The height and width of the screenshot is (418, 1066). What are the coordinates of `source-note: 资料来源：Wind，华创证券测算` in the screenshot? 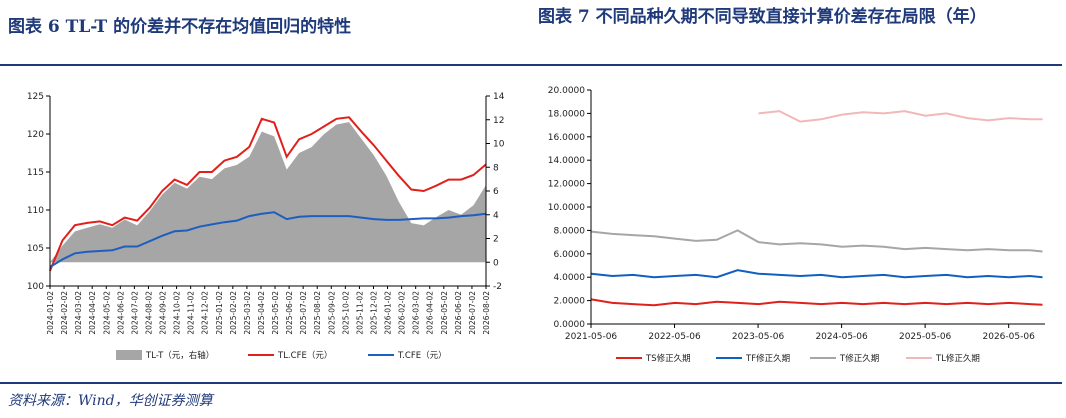 It's located at (110, 401).